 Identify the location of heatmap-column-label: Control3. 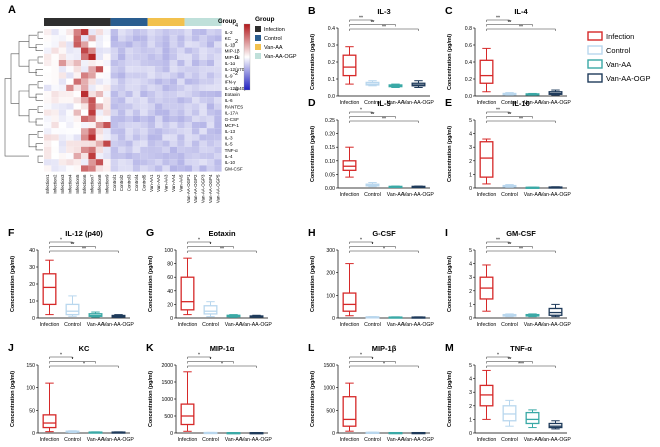
(129, 182).